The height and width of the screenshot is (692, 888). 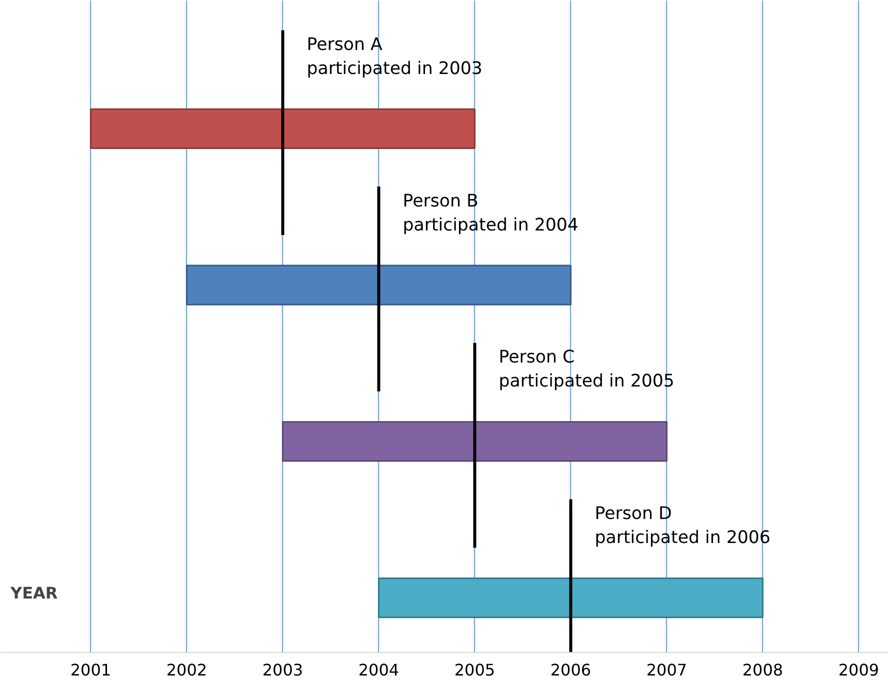 I want to click on x-tick-label: 2002, so click(x=187, y=670).